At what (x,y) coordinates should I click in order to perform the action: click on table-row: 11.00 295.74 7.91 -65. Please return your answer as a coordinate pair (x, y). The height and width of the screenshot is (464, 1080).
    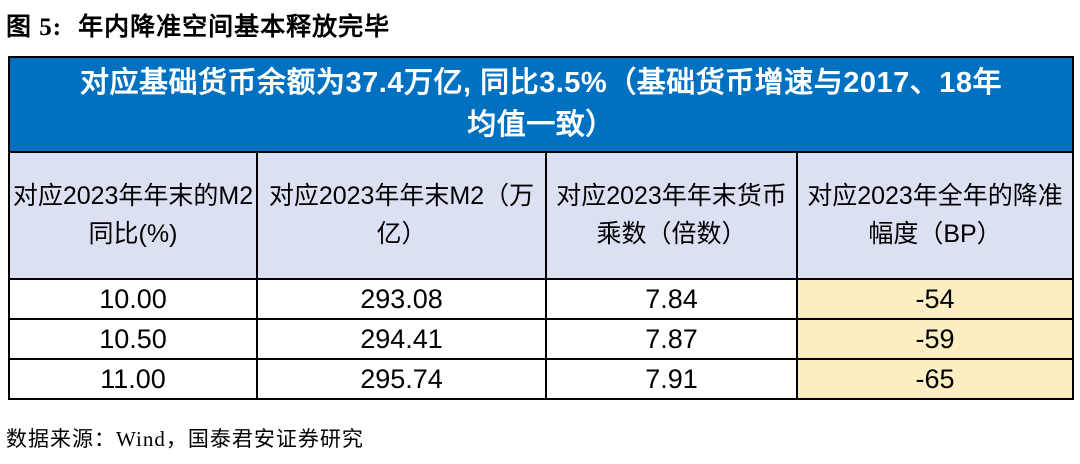
    Looking at the image, I should click on (541, 379).